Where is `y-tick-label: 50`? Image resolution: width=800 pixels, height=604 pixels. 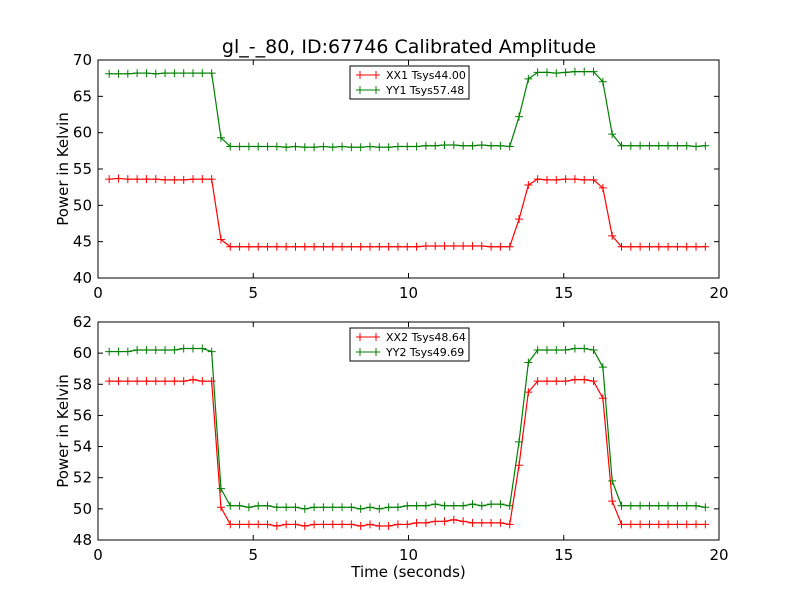 y-tick-label: 50 is located at coordinates (82, 509).